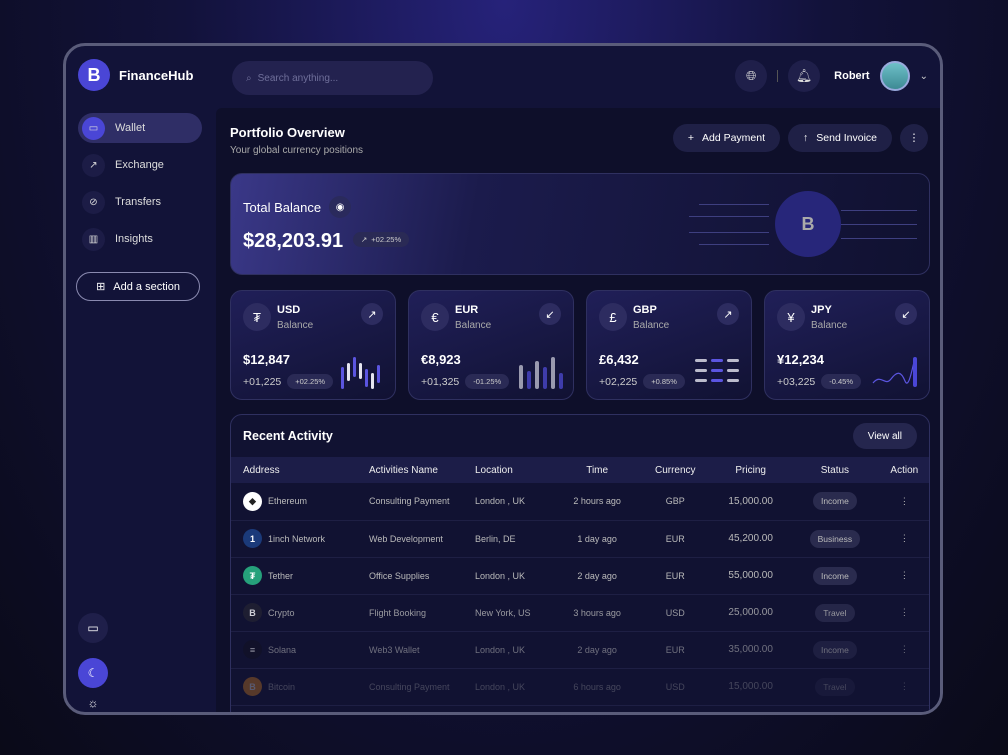  I want to click on divider, so click(778, 76).